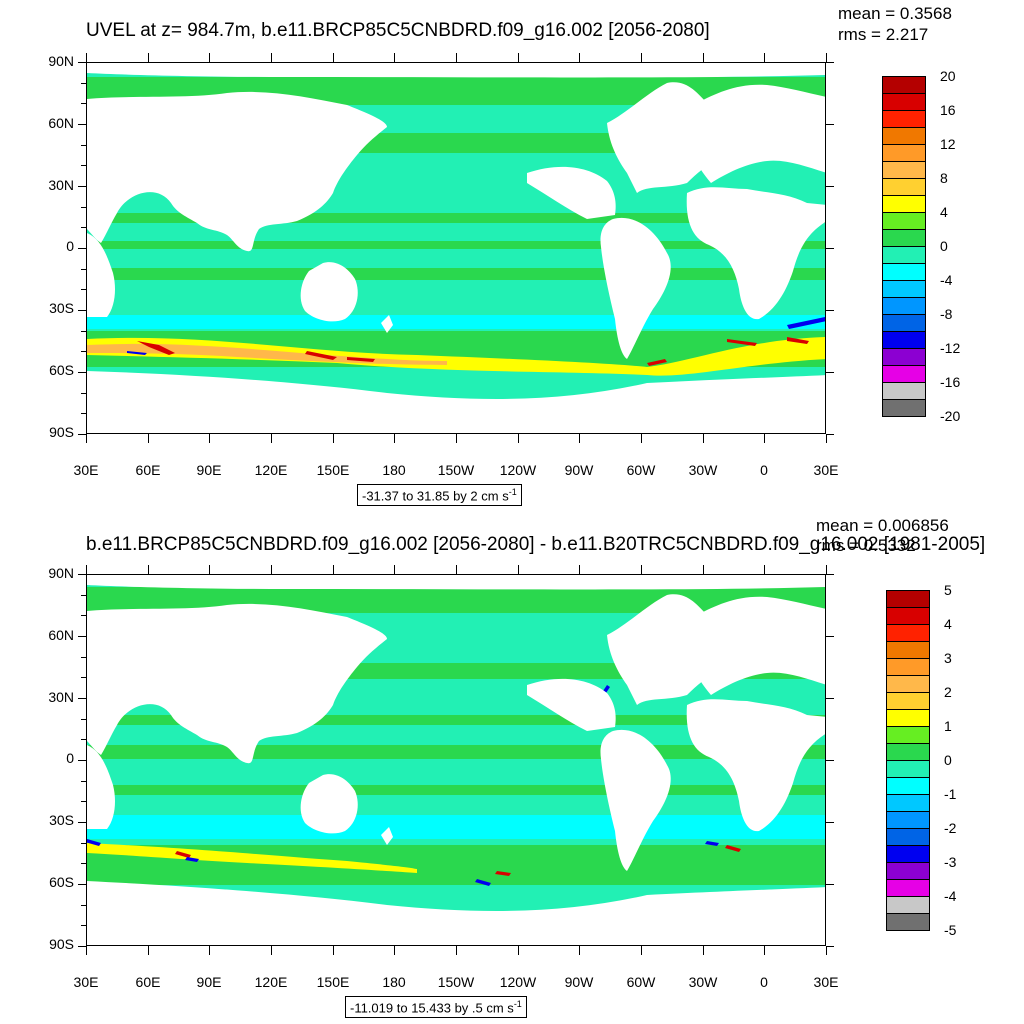 Image resolution: width=1024 pixels, height=1024 pixels. Describe the element at coordinates (432, 1008) in the screenshot. I see `range-text: -11.019 to 15.433 by .5 cm s` at that location.